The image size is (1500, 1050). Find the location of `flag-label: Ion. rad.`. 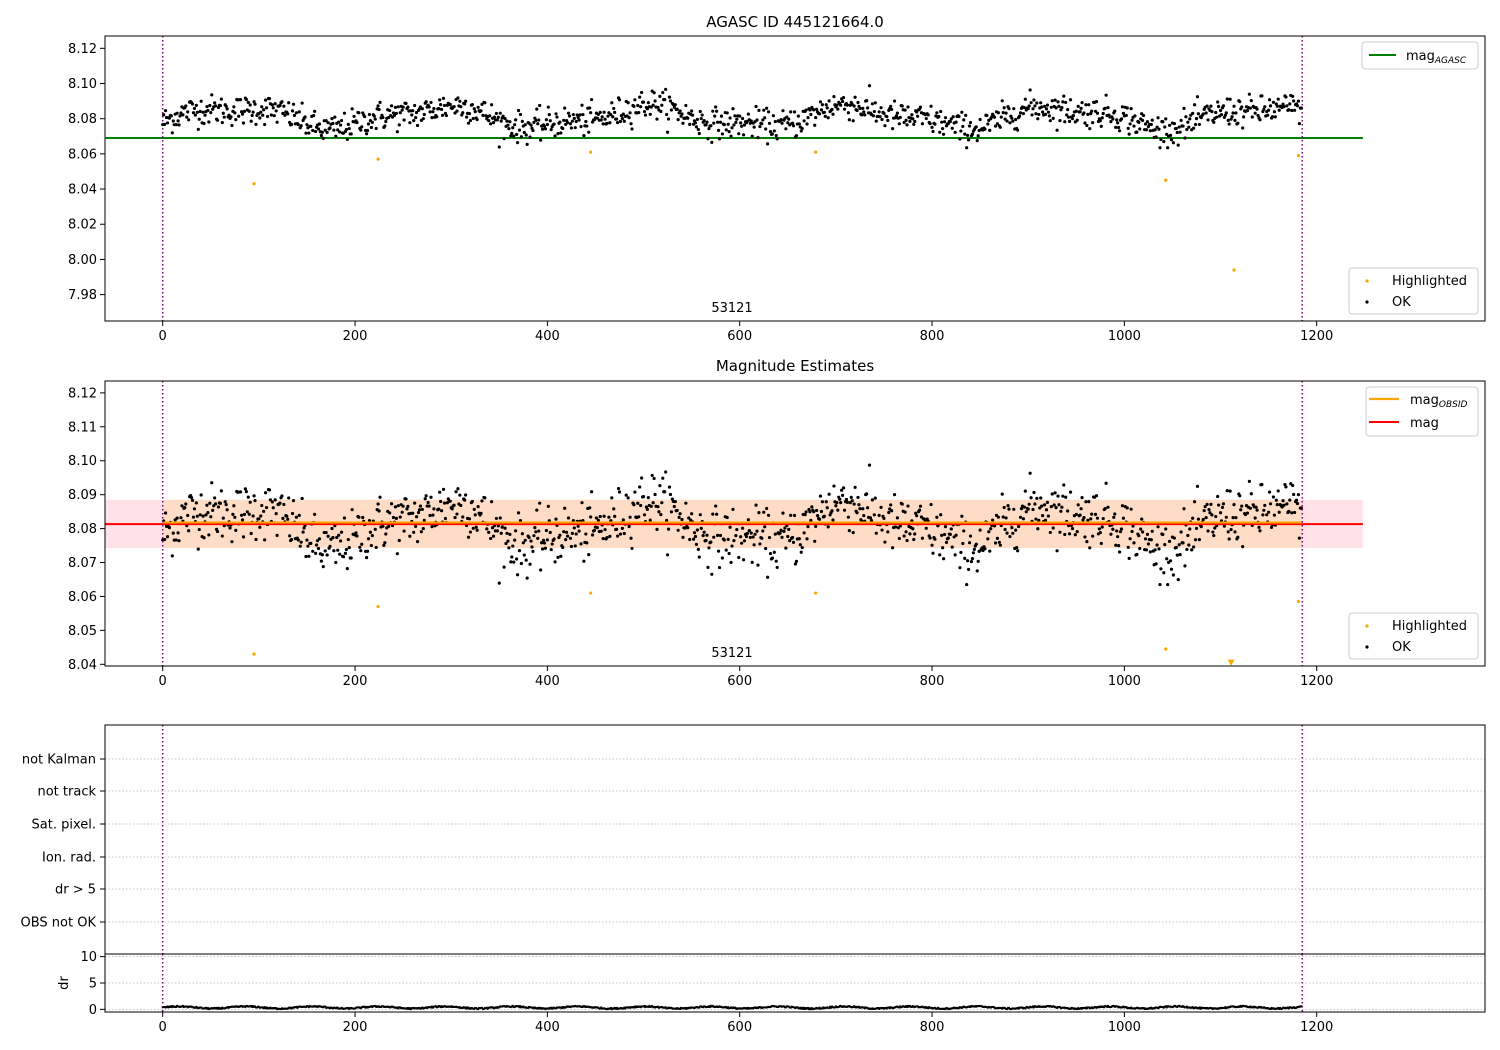

flag-label: Ion. rad. is located at coordinates (69, 858).